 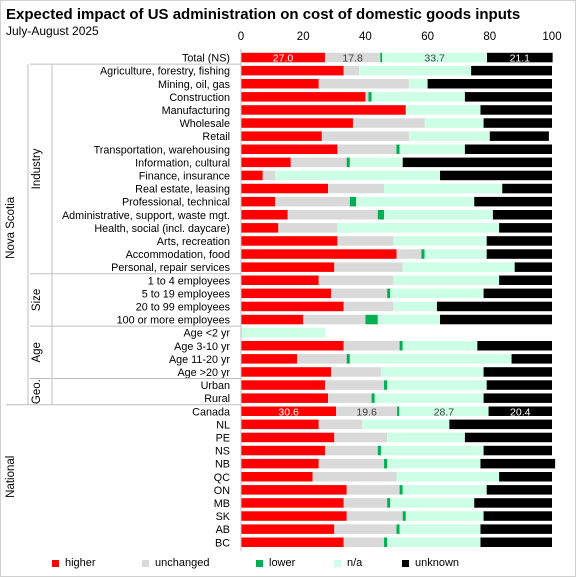 What do you see at coordinates (280, 280) in the screenshot?
I see `bar-higher-1-to-4-employees` at bounding box center [280, 280].